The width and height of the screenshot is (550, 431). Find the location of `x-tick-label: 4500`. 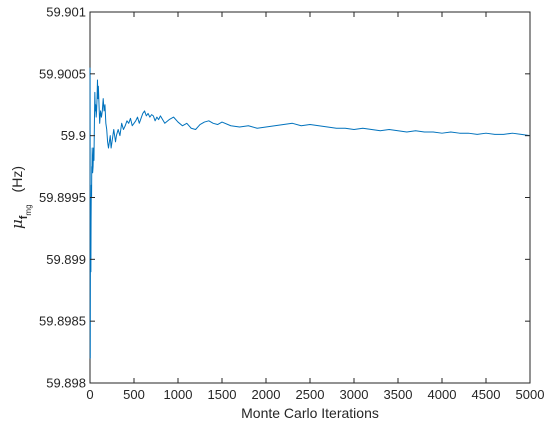

x-tick-label: 4500 is located at coordinates (486, 394).